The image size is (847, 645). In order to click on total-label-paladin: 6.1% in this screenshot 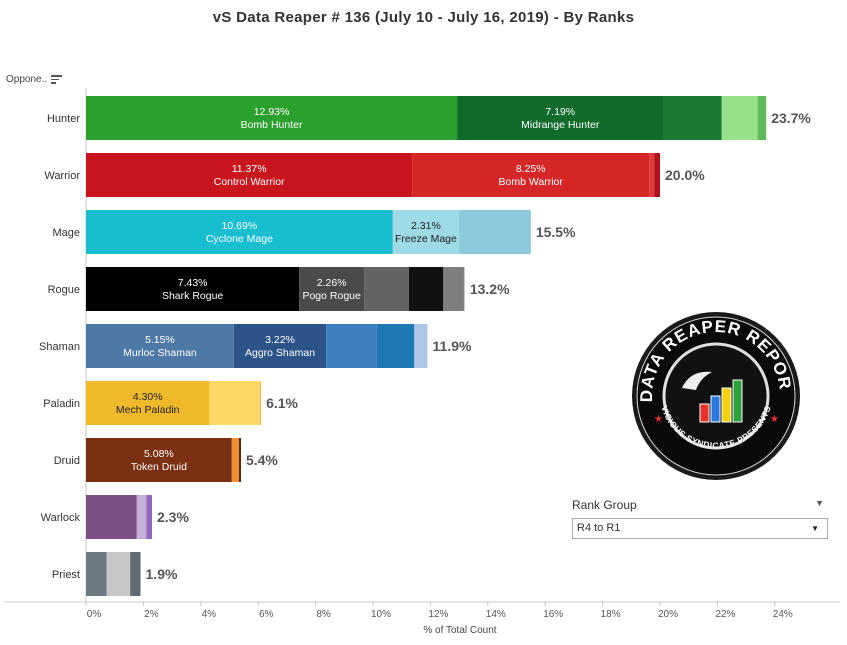, I will do `click(282, 403)`.